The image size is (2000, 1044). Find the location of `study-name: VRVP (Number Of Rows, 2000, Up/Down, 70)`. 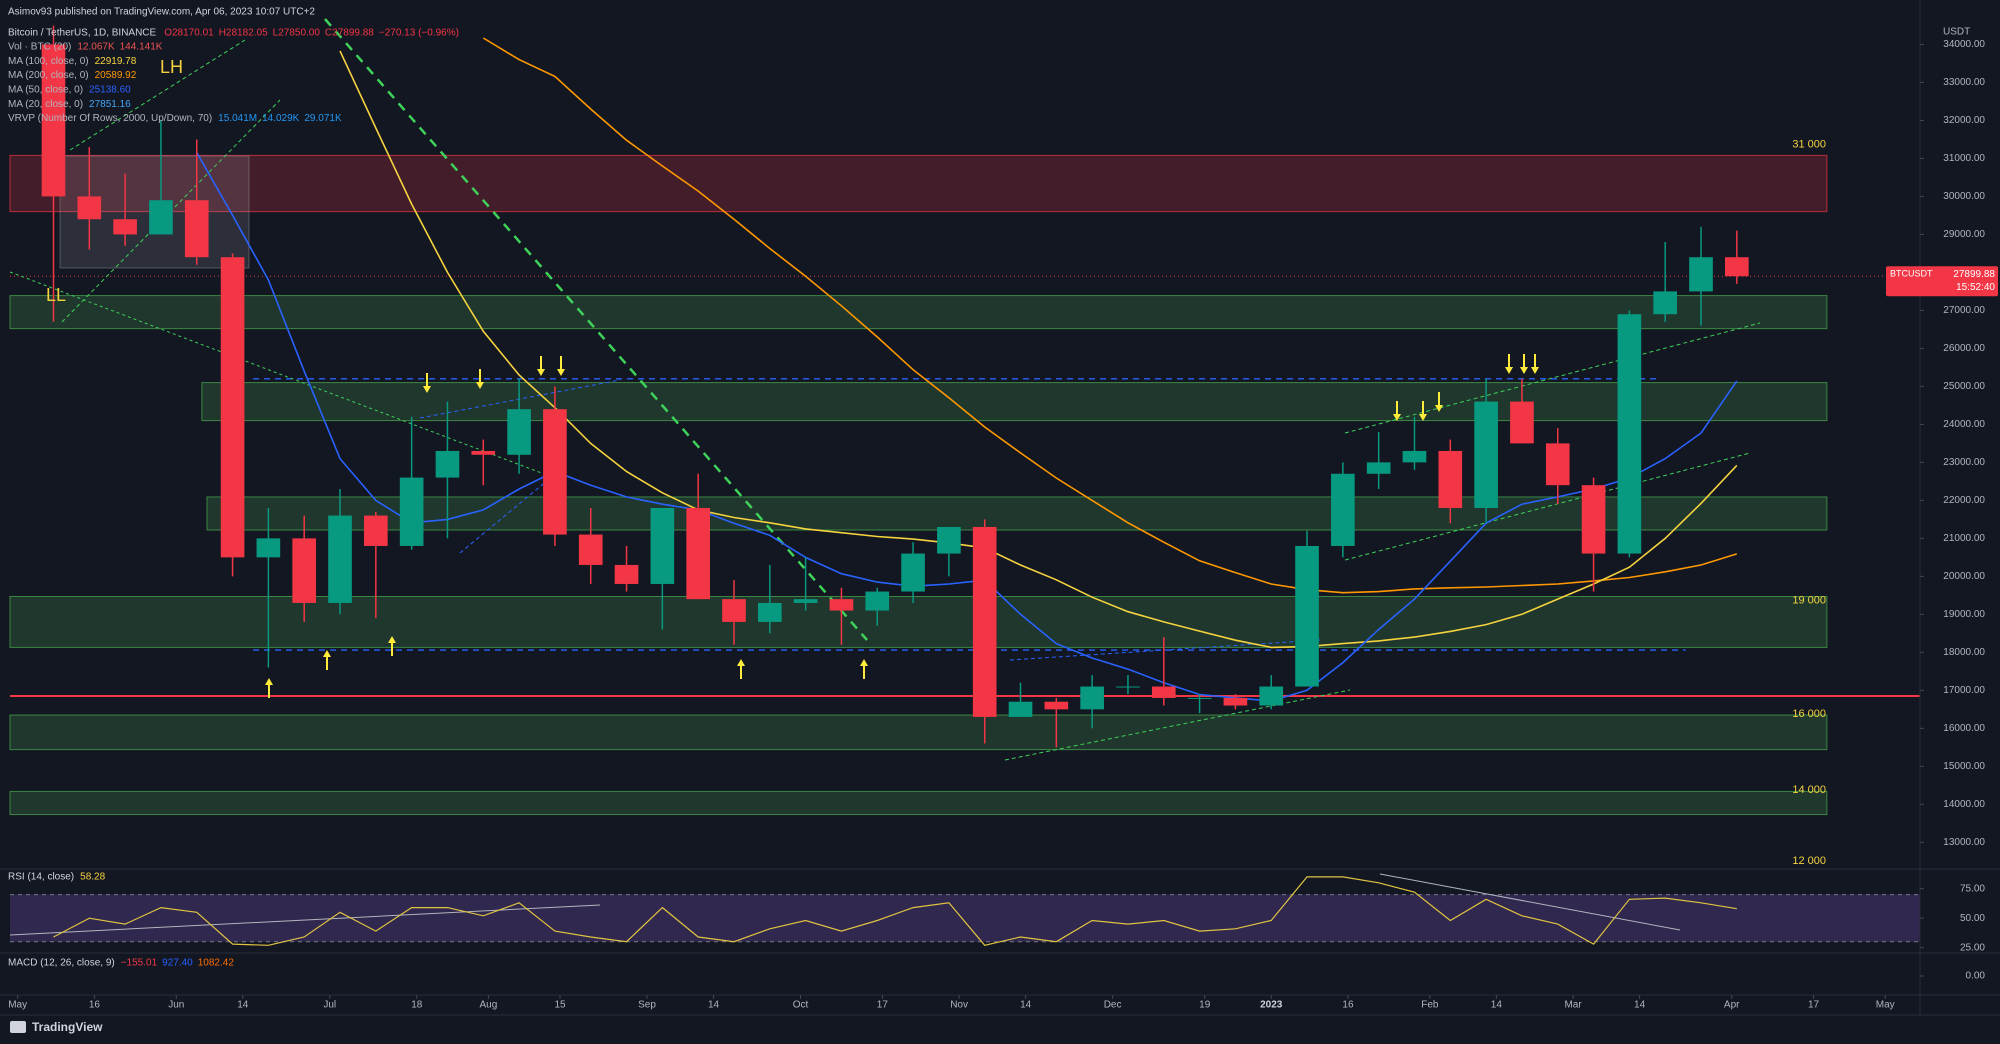

study-name: VRVP (Number Of Rows, 2000, Up/Down, 70) is located at coordinates (110, 118).